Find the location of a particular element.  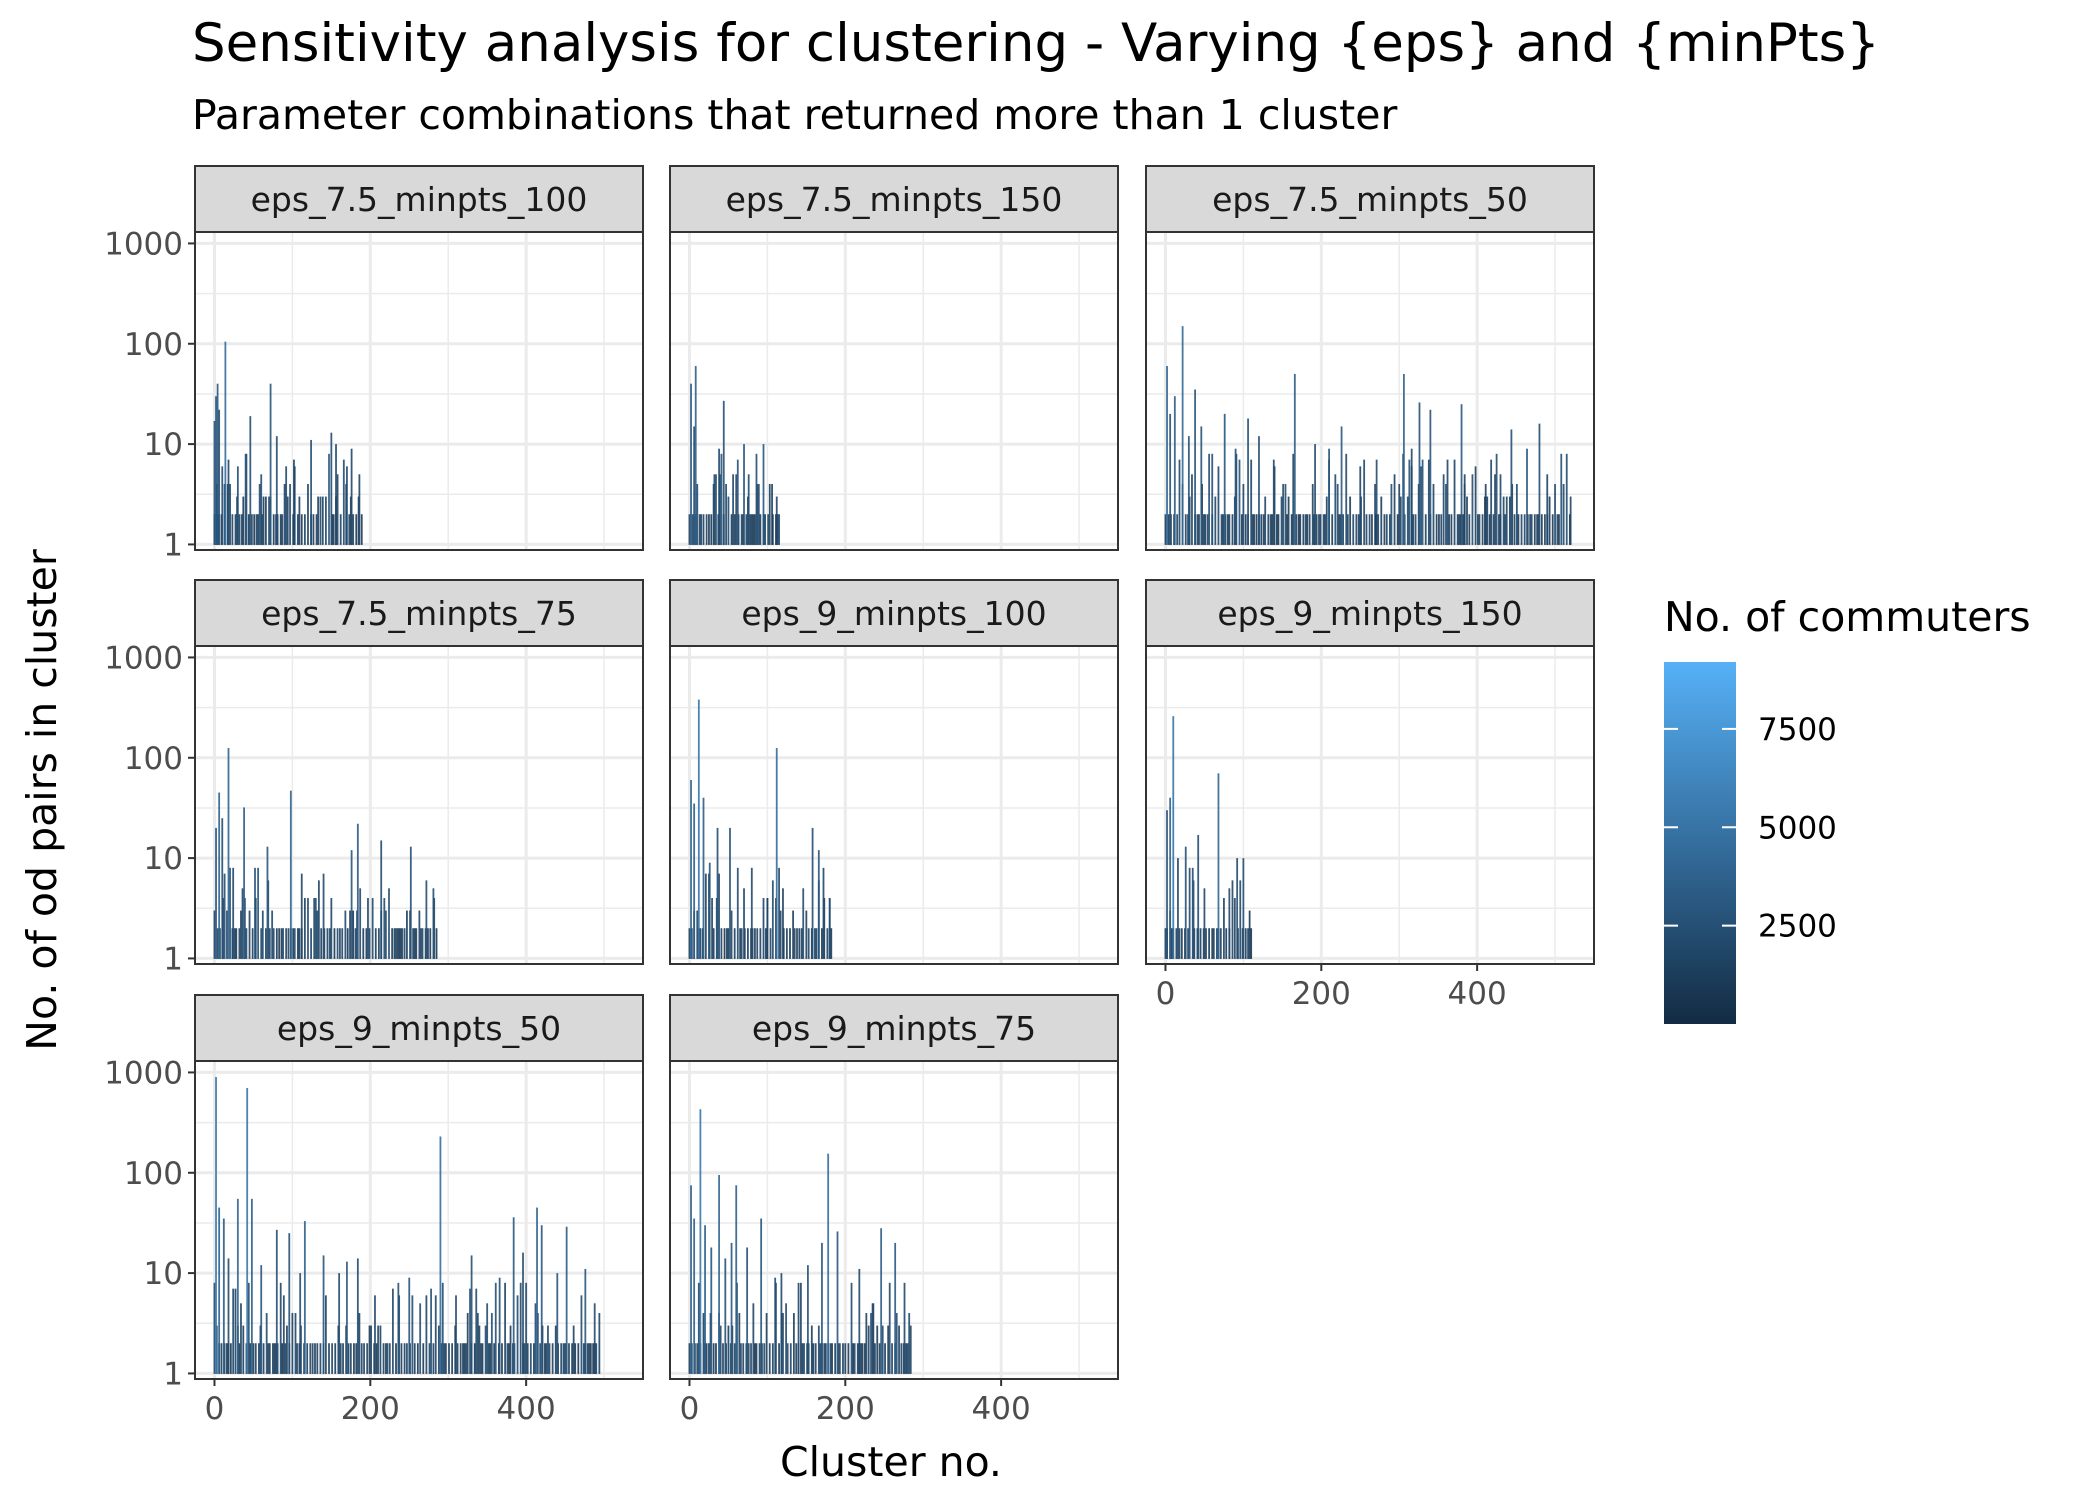

bars is located at coordinates (288, 443).